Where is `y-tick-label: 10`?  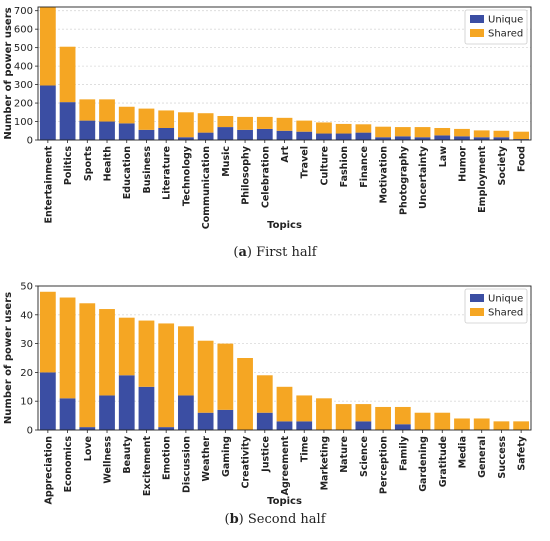 y-tick-label: 10 is located at coordinates (26, 402).